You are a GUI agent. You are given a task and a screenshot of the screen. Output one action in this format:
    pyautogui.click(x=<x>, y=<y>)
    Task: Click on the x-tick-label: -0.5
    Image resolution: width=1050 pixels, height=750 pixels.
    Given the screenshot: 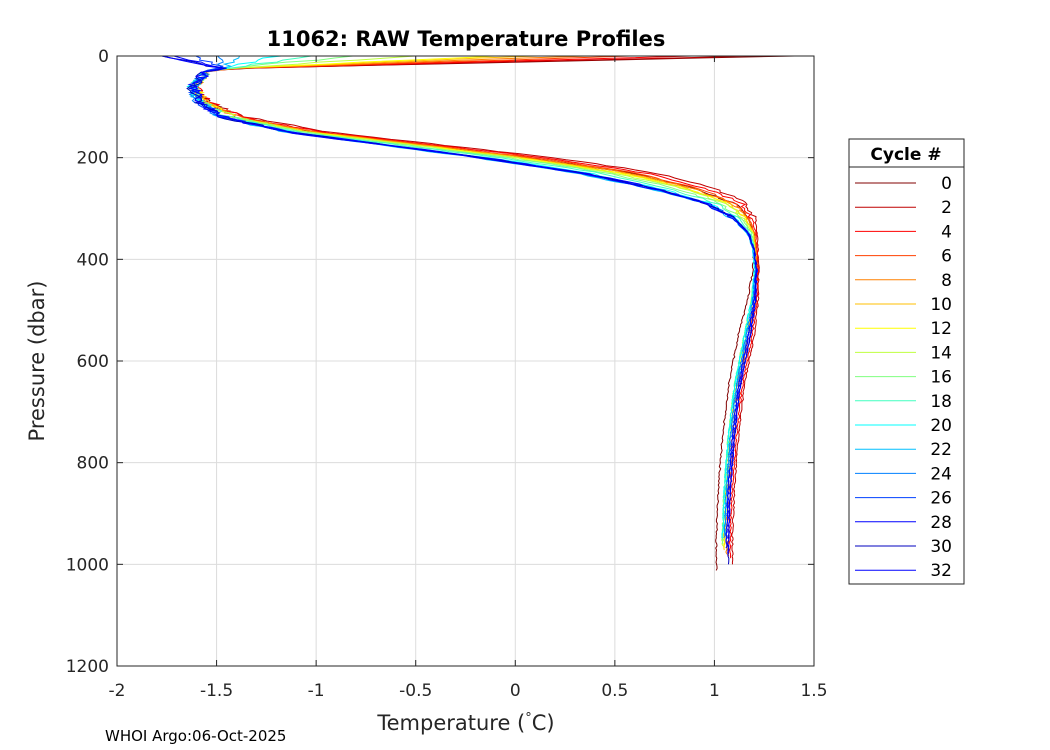 What is the action you would take?
    pyautogui.click(x=415, y=691)
    